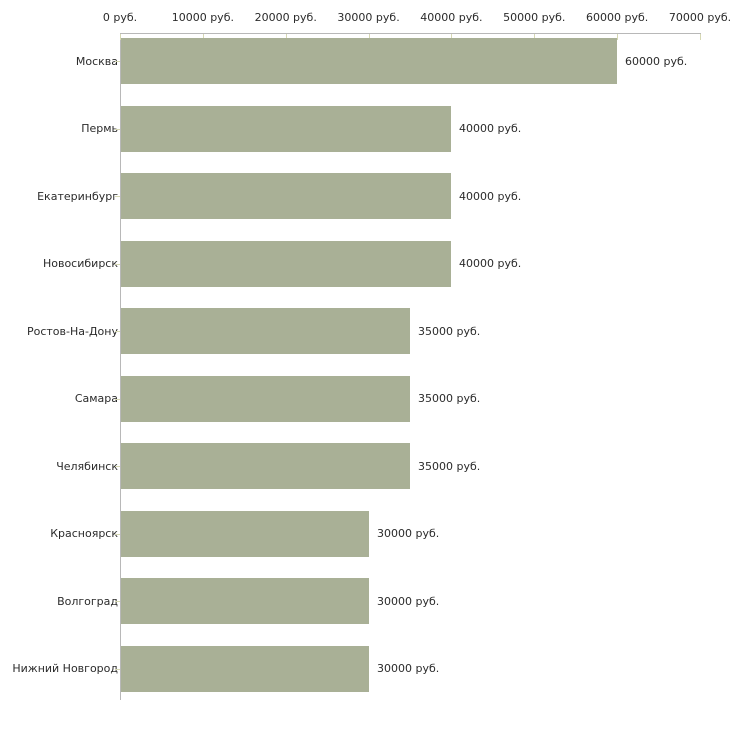 The width and height of the screenshot is (730, 730). I want to click on x-axis-tick-label: 40000 руб., so click(451, 17).